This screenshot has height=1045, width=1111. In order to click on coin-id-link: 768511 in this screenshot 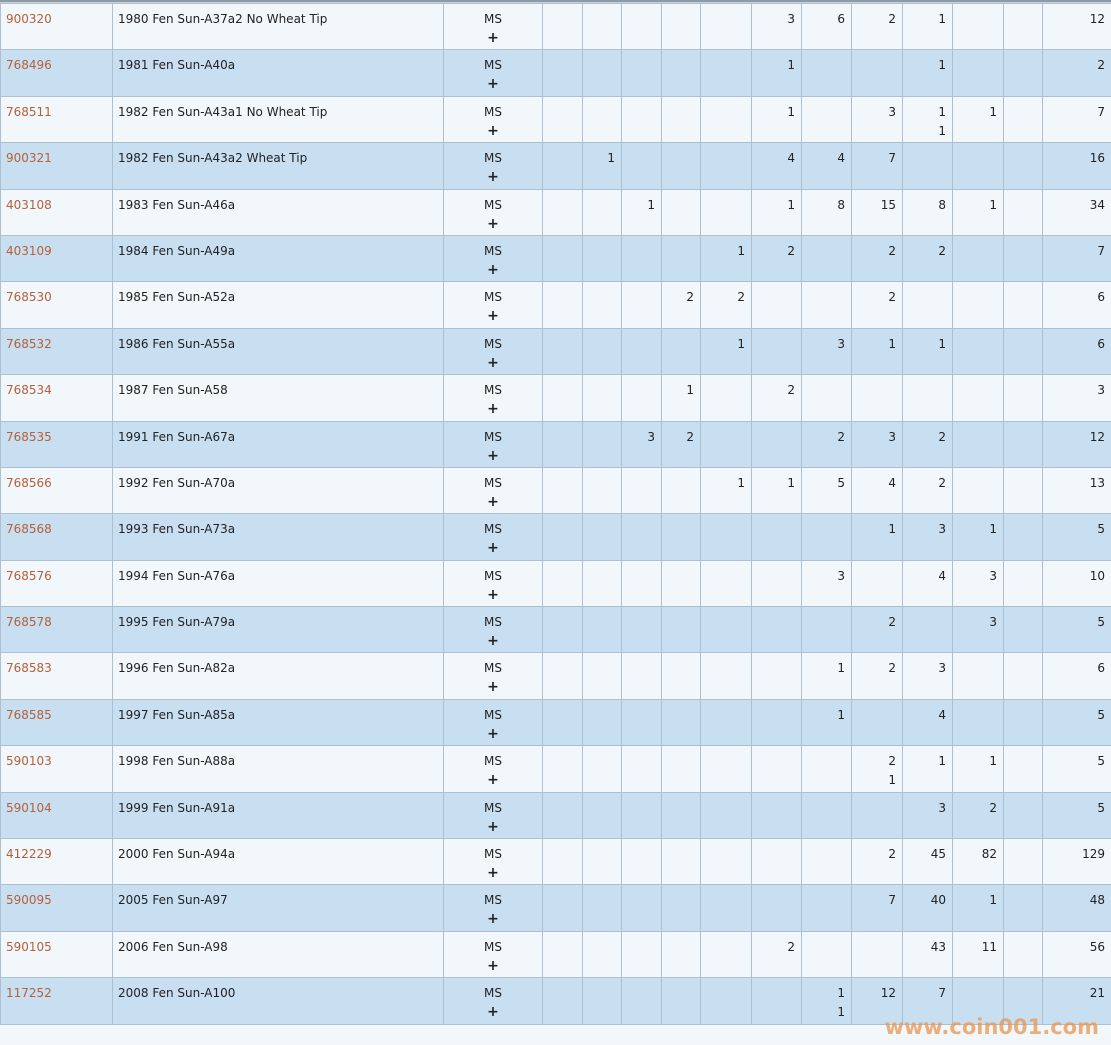, I will do `click(29, 111)`.